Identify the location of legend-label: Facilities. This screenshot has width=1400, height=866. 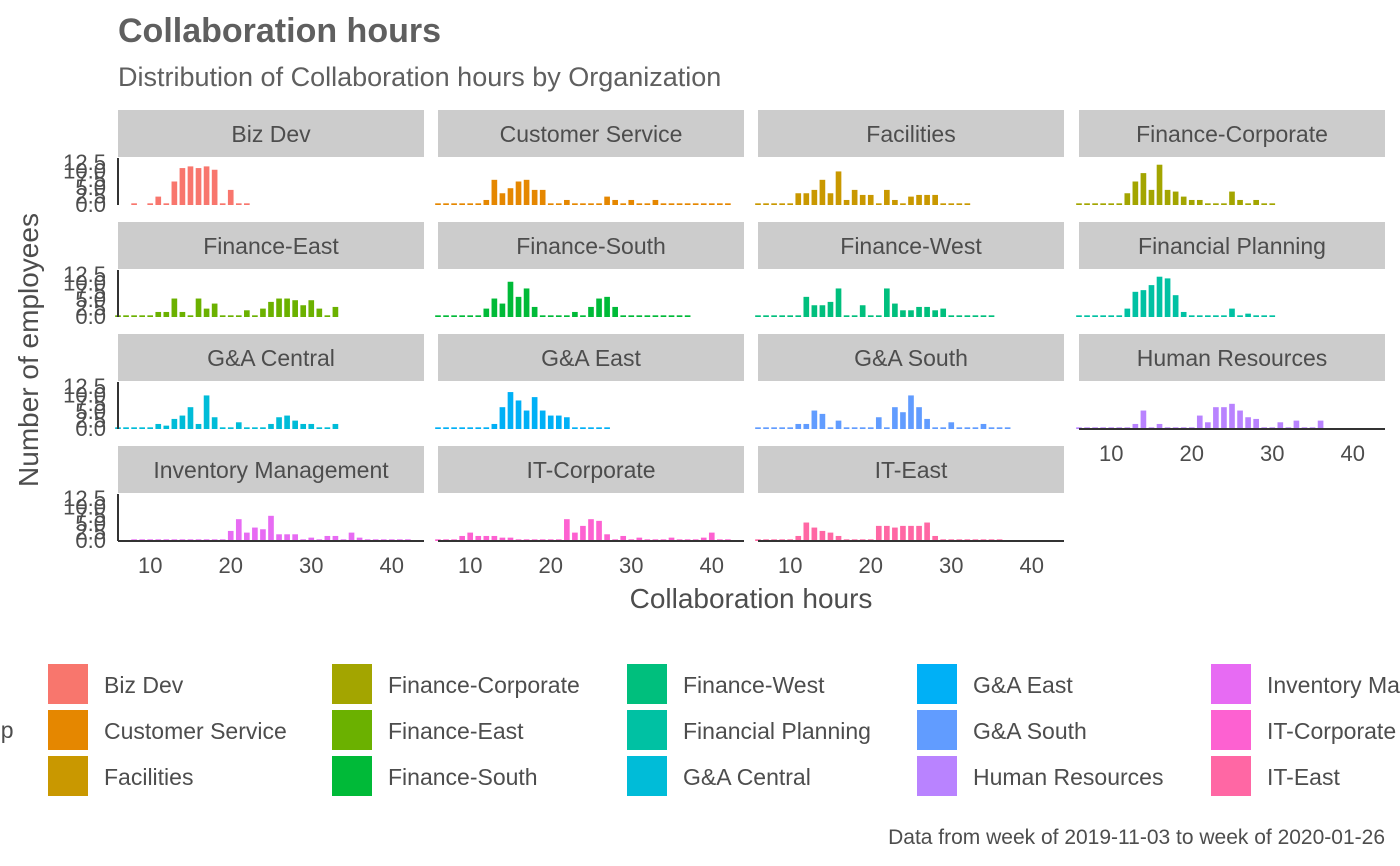
(148, 777).